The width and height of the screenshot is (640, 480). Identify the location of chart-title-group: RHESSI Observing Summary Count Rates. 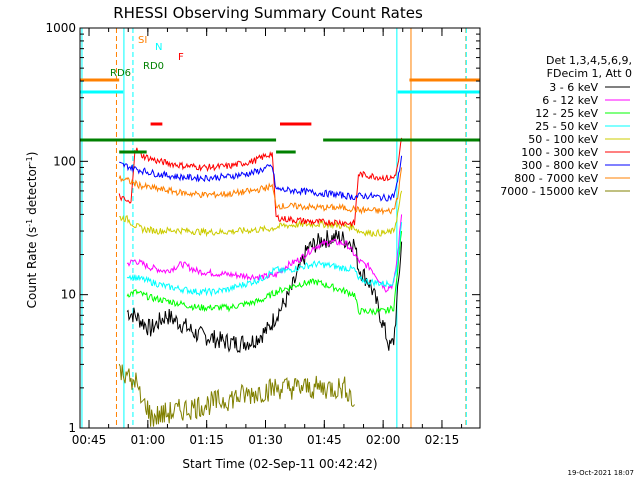
(268, 13).